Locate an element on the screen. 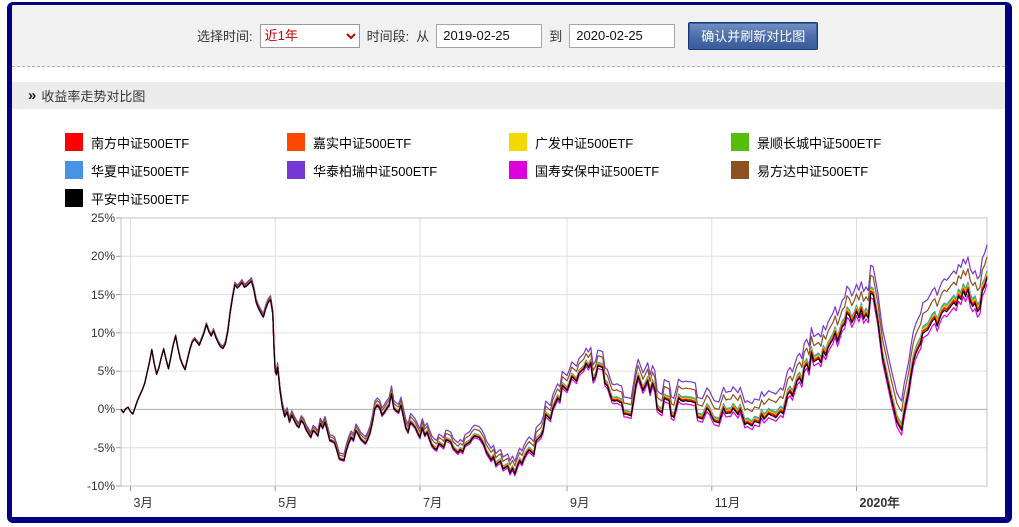  y-axis-label: 0% is located at coordinates (106, 409).